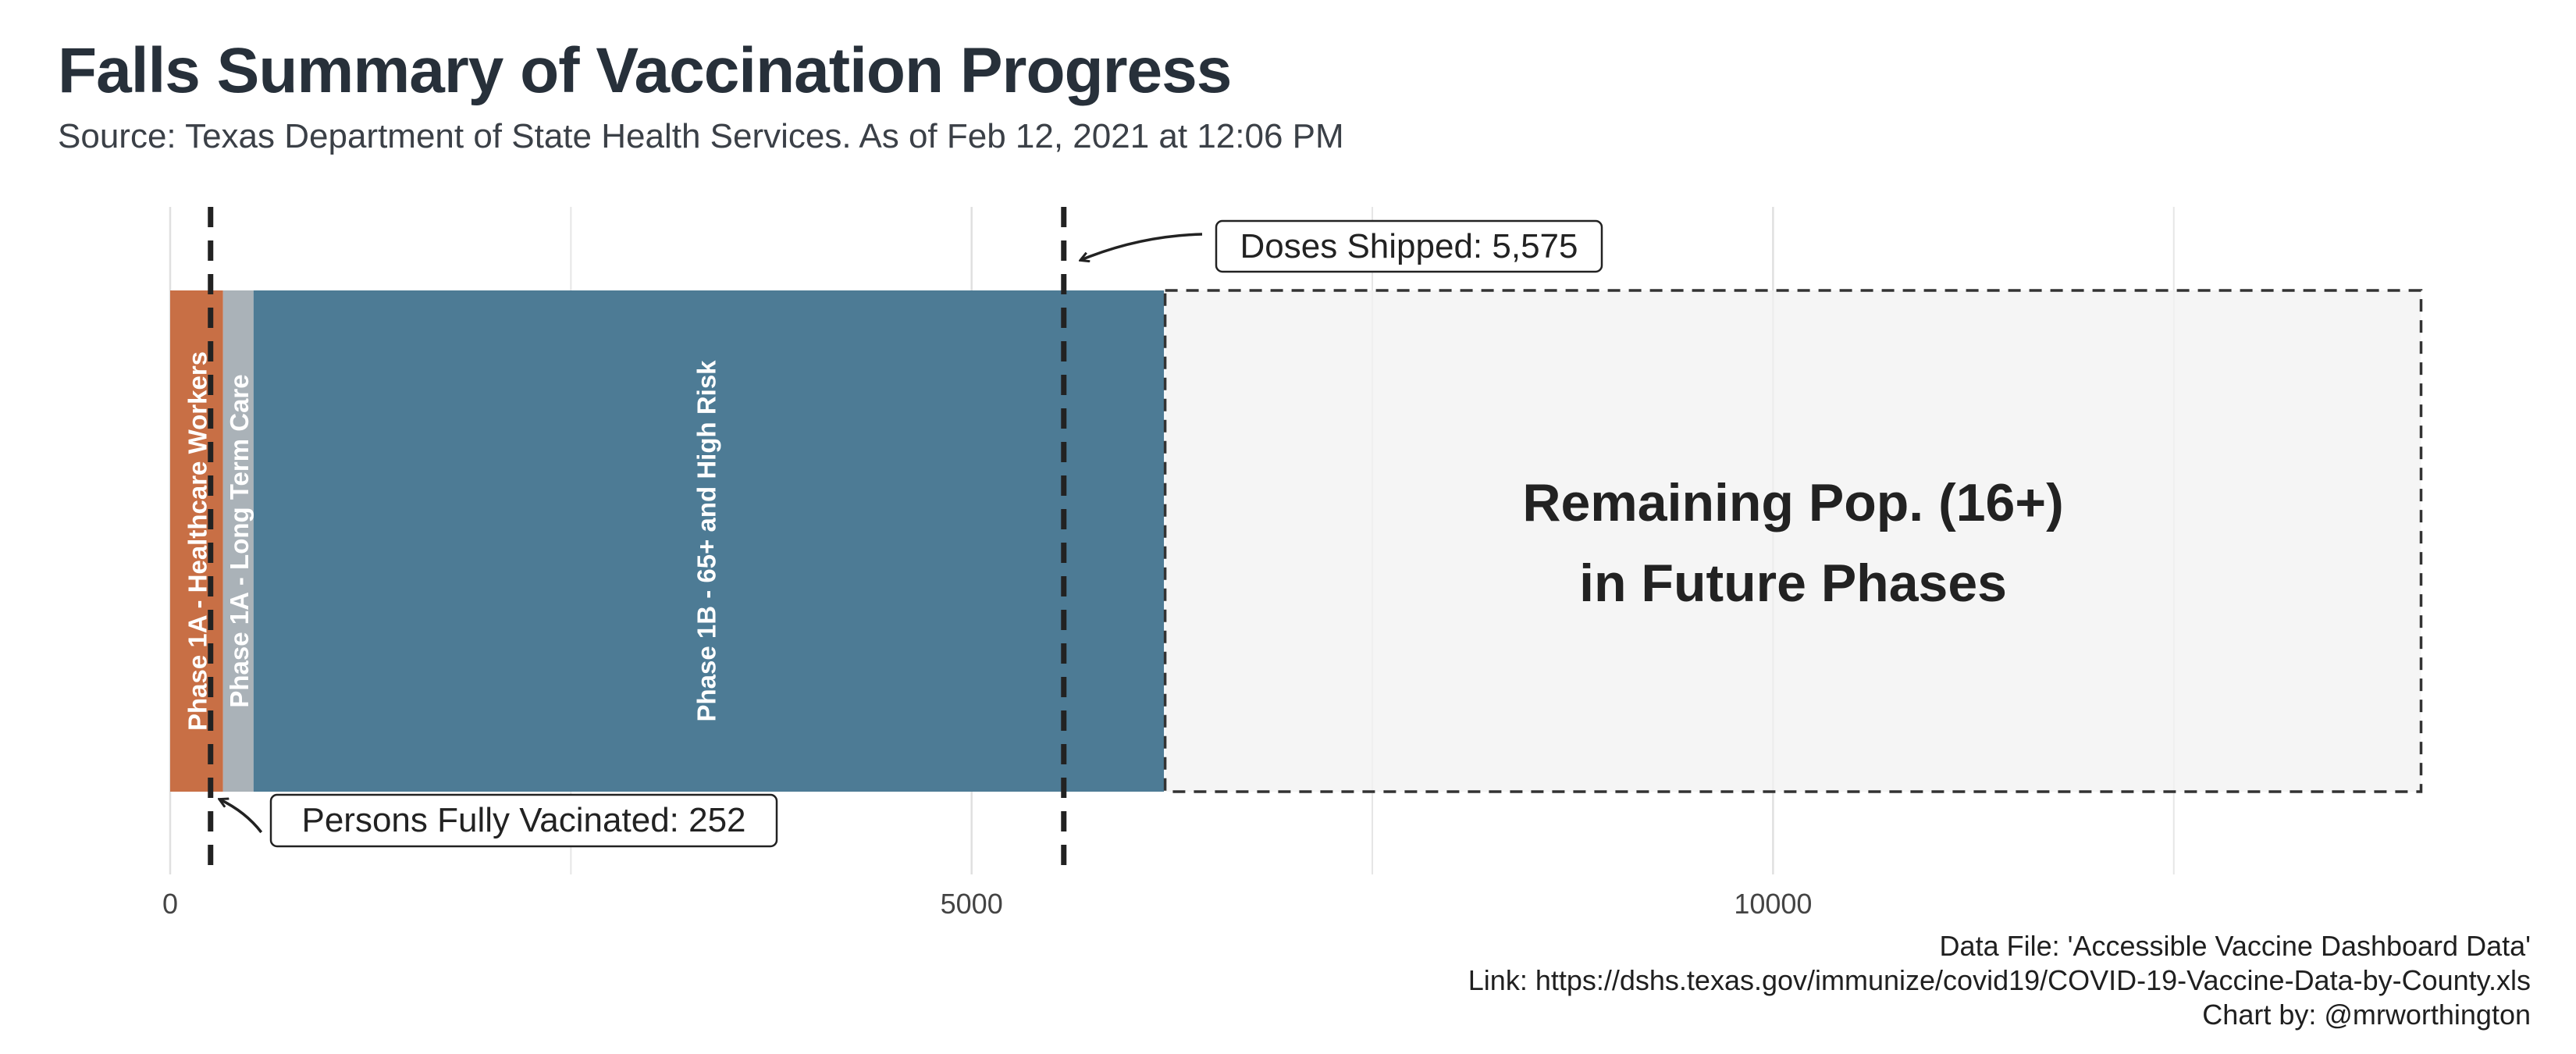  I want to click on x-tick-label: 10000, so click(1773, 904).